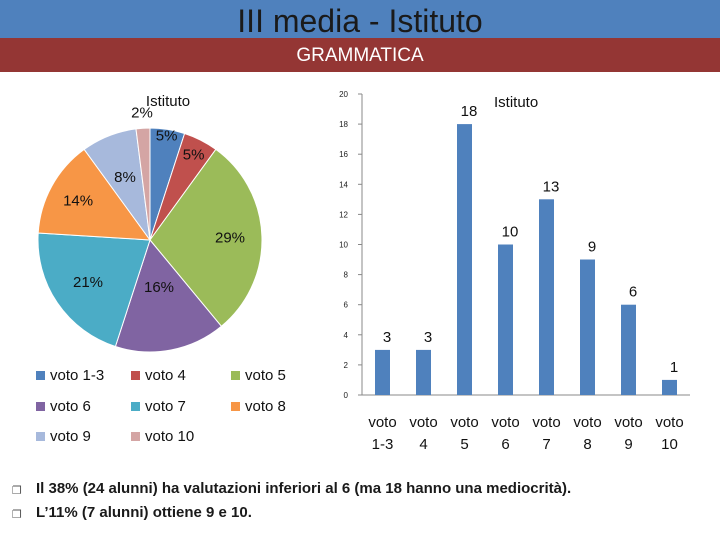  Describe the element at coordinates (346, 335) in the screenshot. I see `y-tick-label: 4` at that location.